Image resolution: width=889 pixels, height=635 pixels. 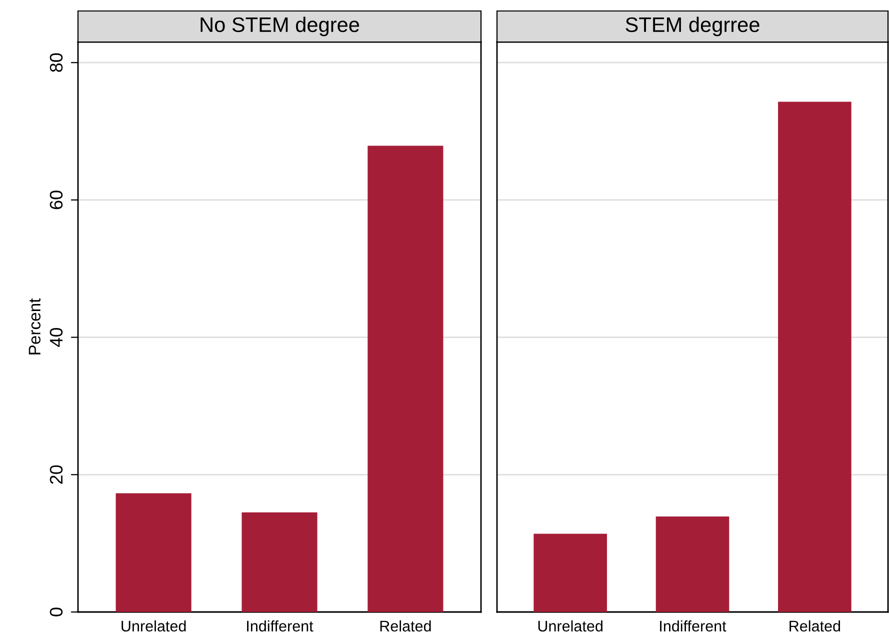 What do you see at coordinates (56, 612) in the screenshot?
I see `y-tick-label: 0` at bounding box center [56, 612].